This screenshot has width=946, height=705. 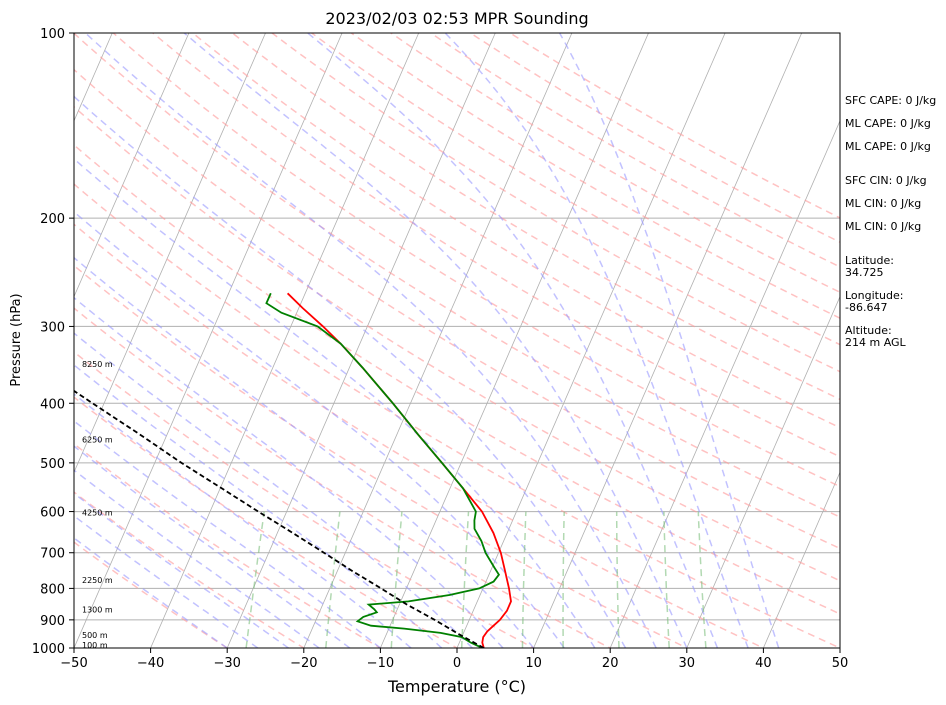 I want to click on x-tick-label: 10, so click(x=533, y=663).